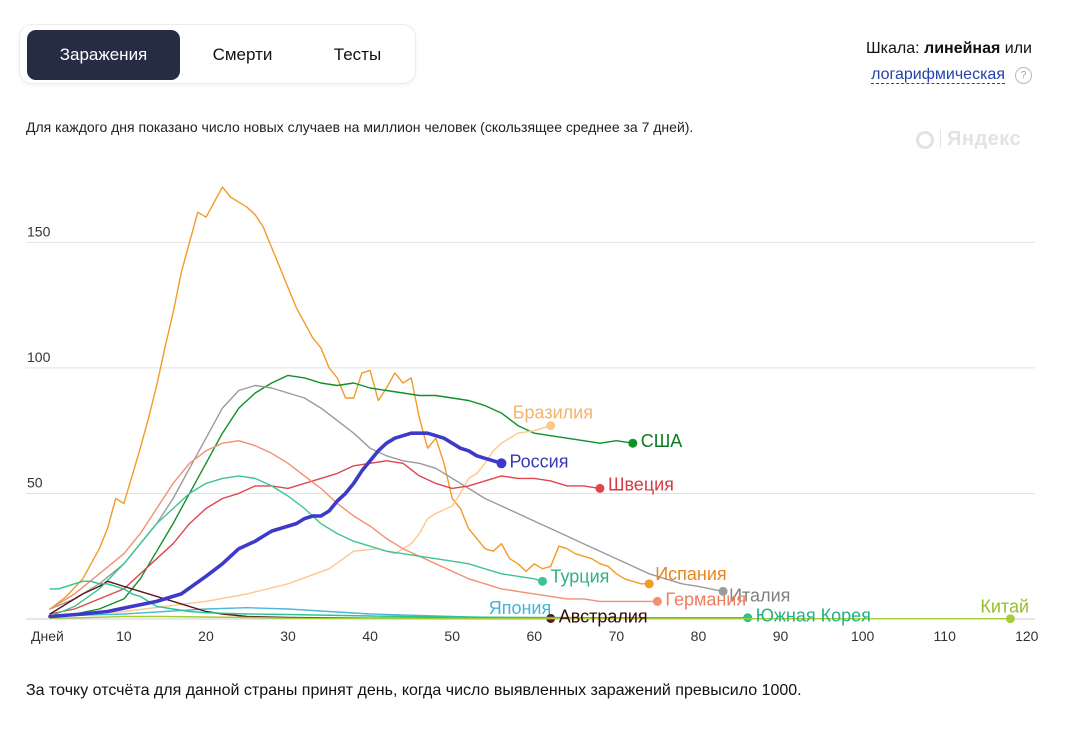 This screenshot has height=735, width=1076. I want to click on x-tick-label: 50, so click(452, 636).